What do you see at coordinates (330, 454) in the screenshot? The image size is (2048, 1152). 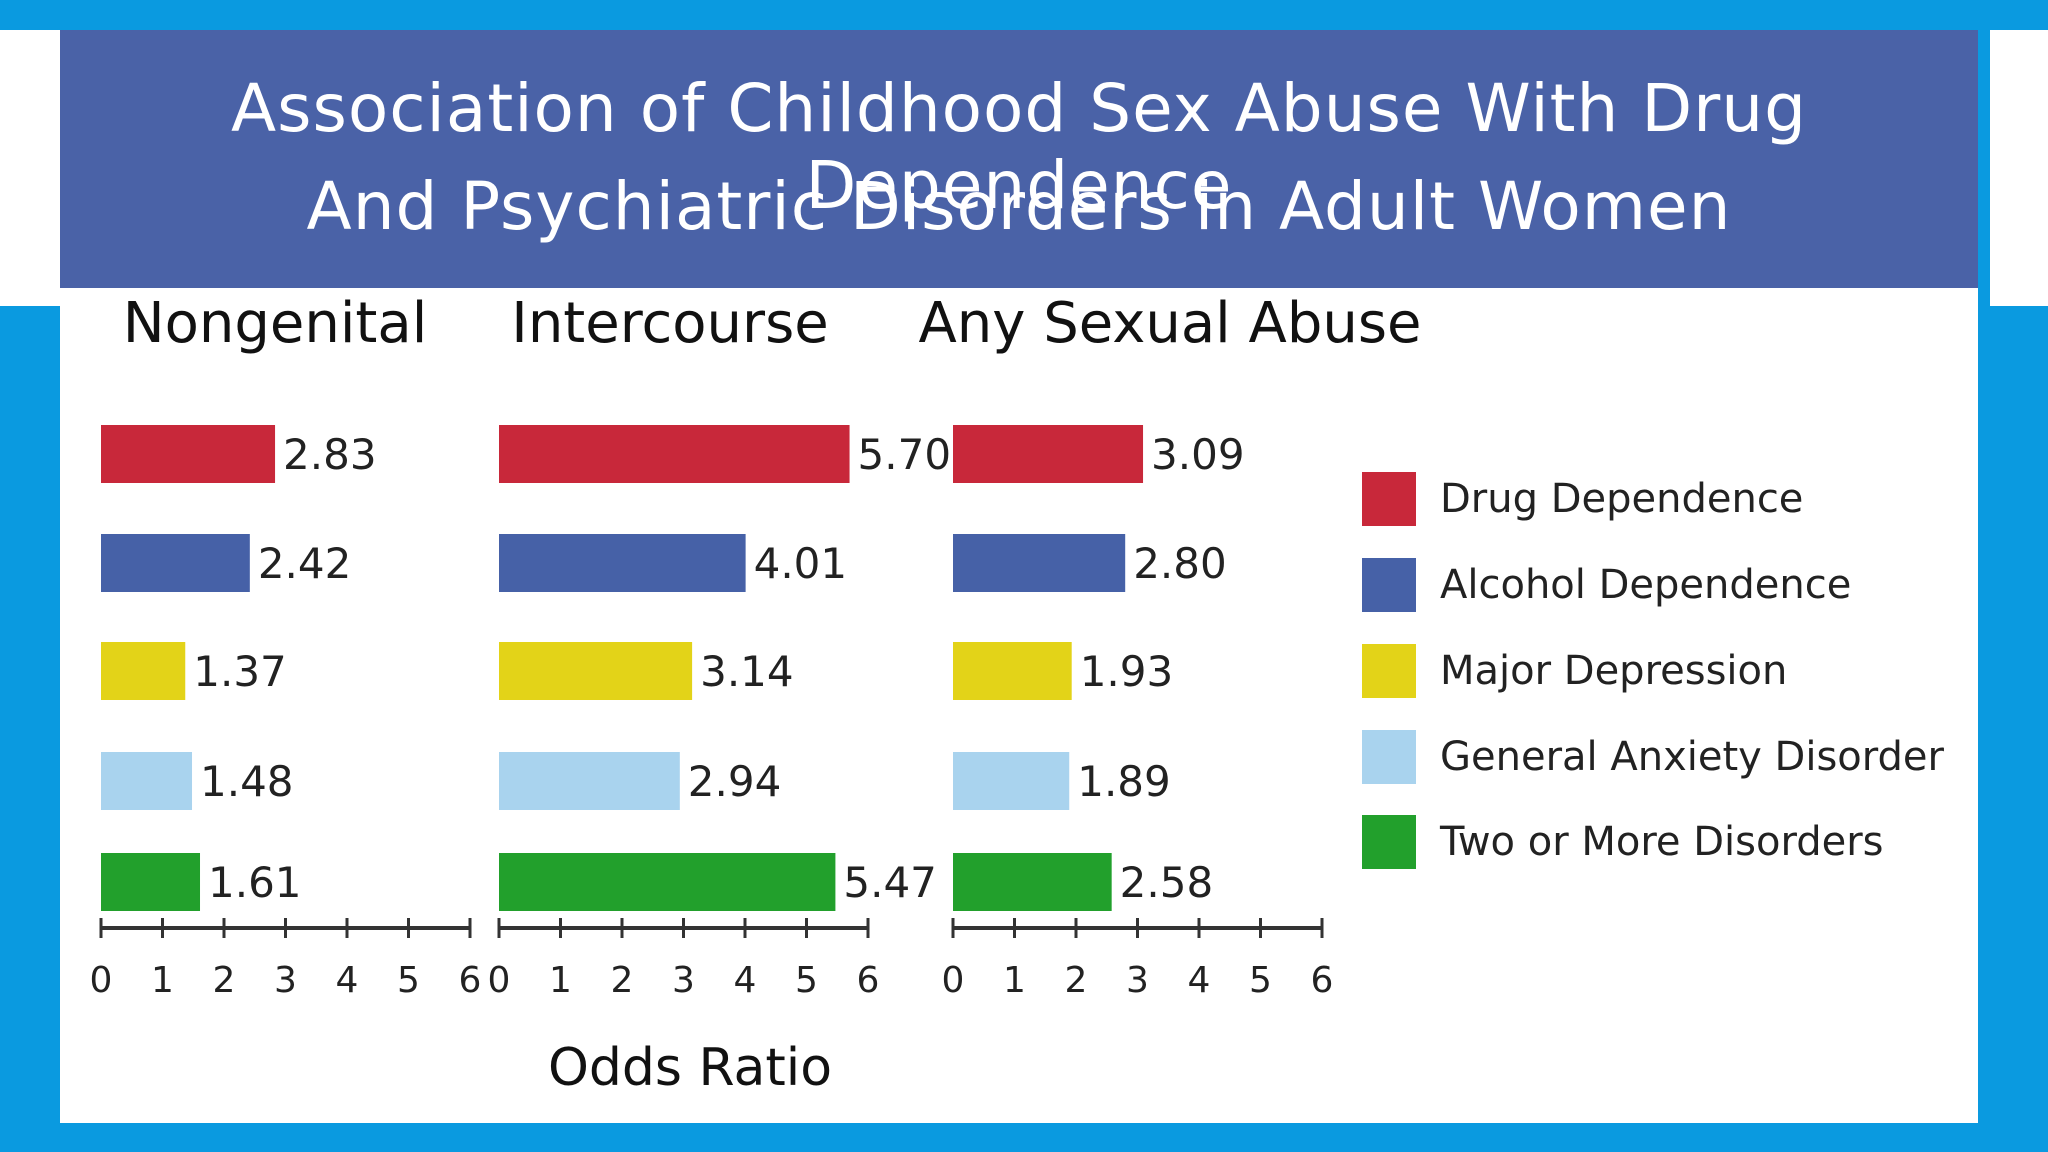 I see `data-label-nongenital-drug-dependence: 2.83` at bounding box center [330, 454].